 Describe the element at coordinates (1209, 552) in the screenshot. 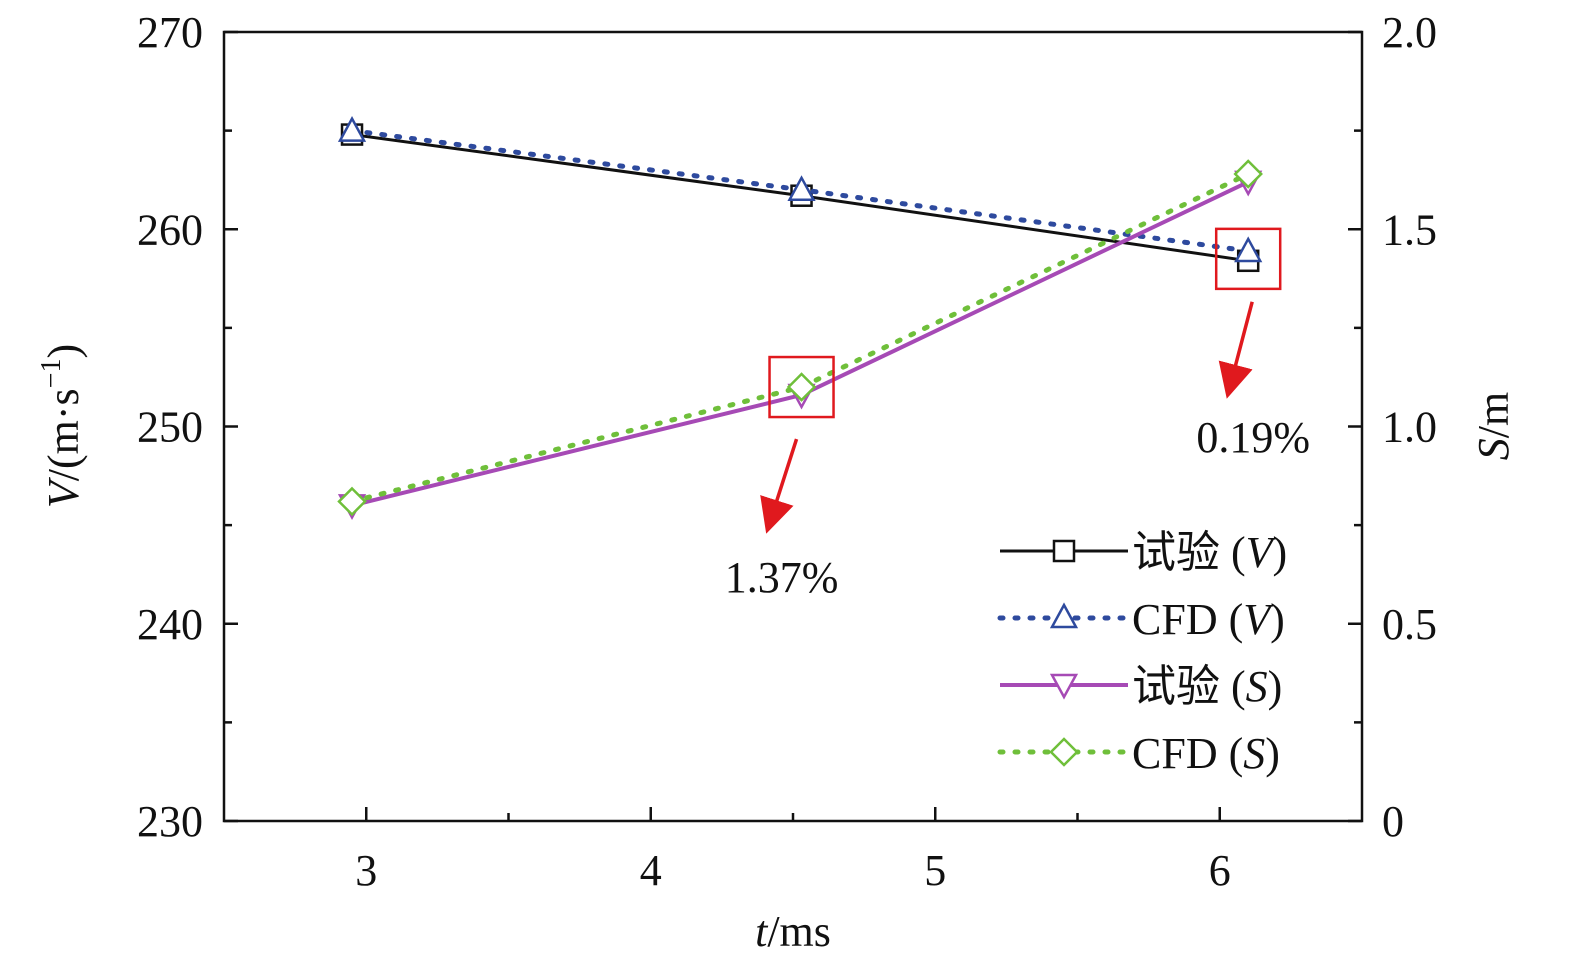

I see `legend-label-test-v: 试验 (V)` at that location.